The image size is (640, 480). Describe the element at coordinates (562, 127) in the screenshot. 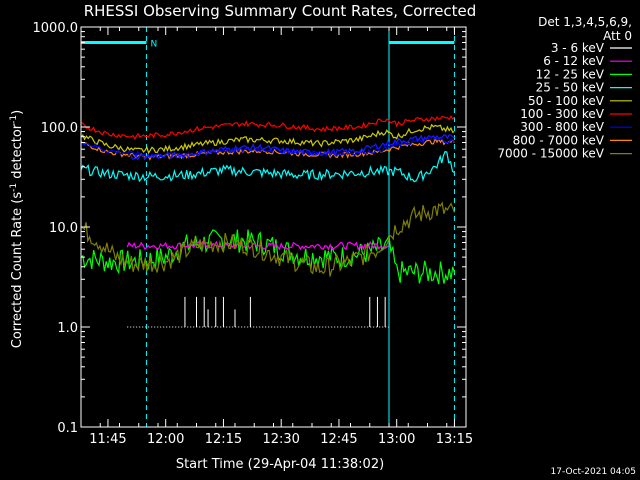

I see `legend-label: 300 - 800 keV` at that location.